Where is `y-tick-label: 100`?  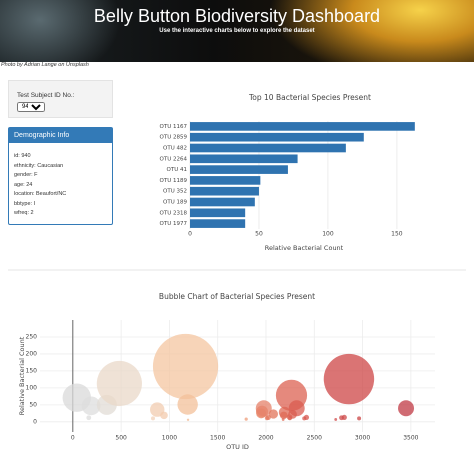
y-tick-label: 100 is located at coordinates (32, 387).